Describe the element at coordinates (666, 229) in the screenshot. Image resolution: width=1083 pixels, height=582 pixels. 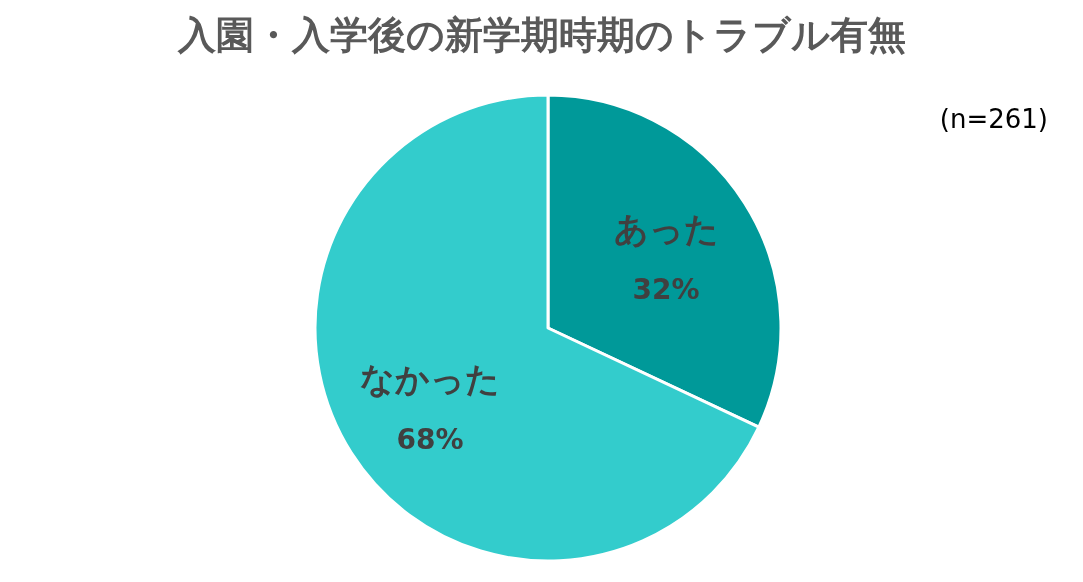
I see `slice-label: あった` at that location.